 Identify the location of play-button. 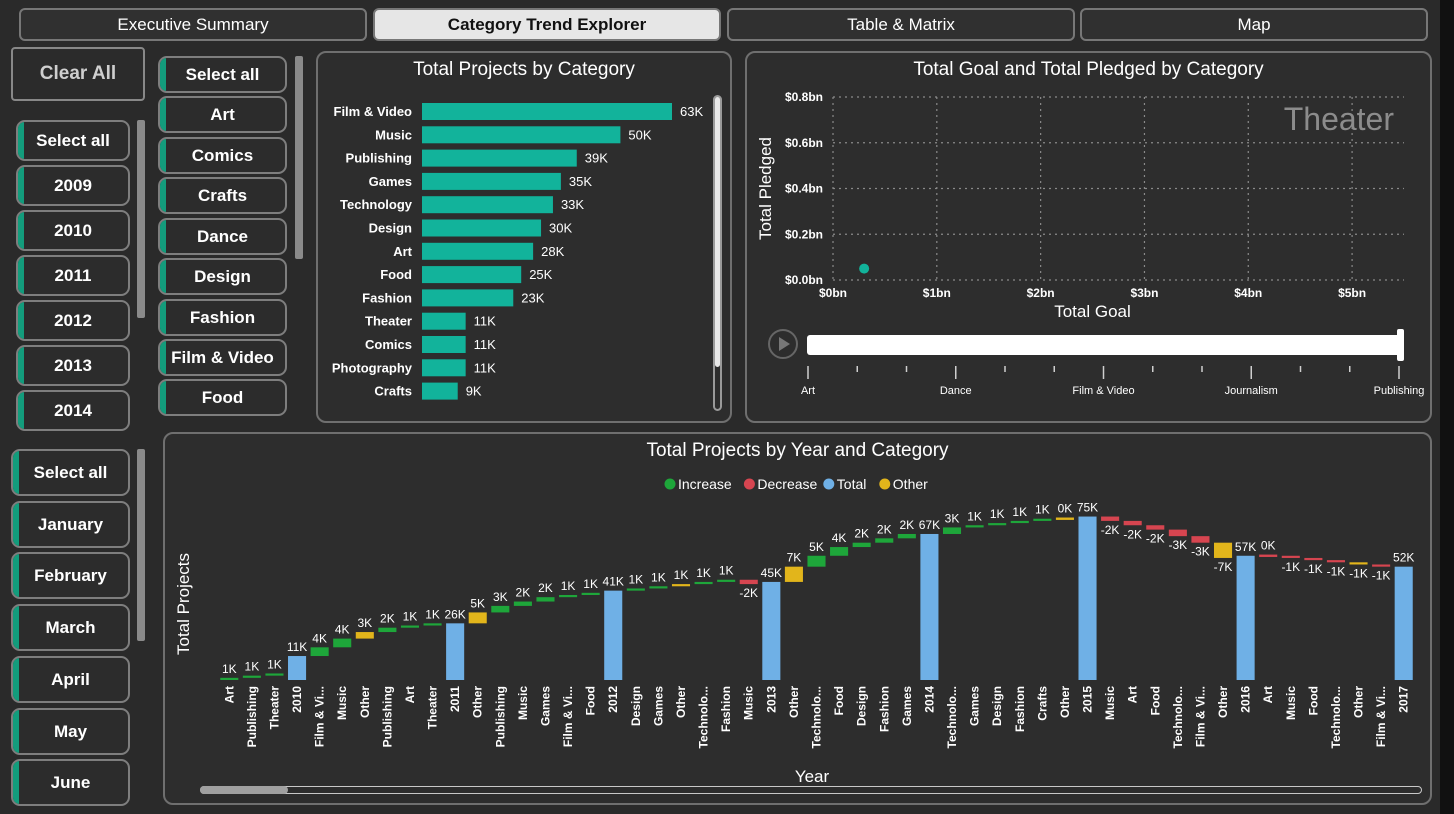
(783, 344).